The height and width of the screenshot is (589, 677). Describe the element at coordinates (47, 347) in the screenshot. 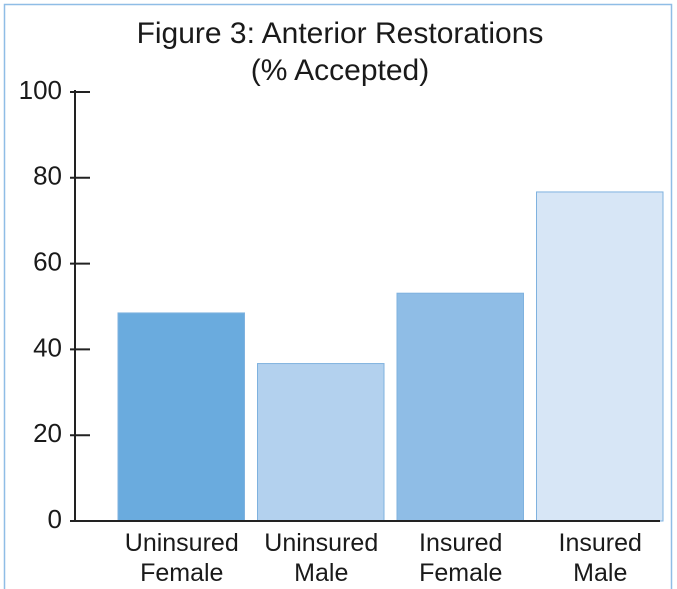

I see `y-tick-label: 40` at that location.